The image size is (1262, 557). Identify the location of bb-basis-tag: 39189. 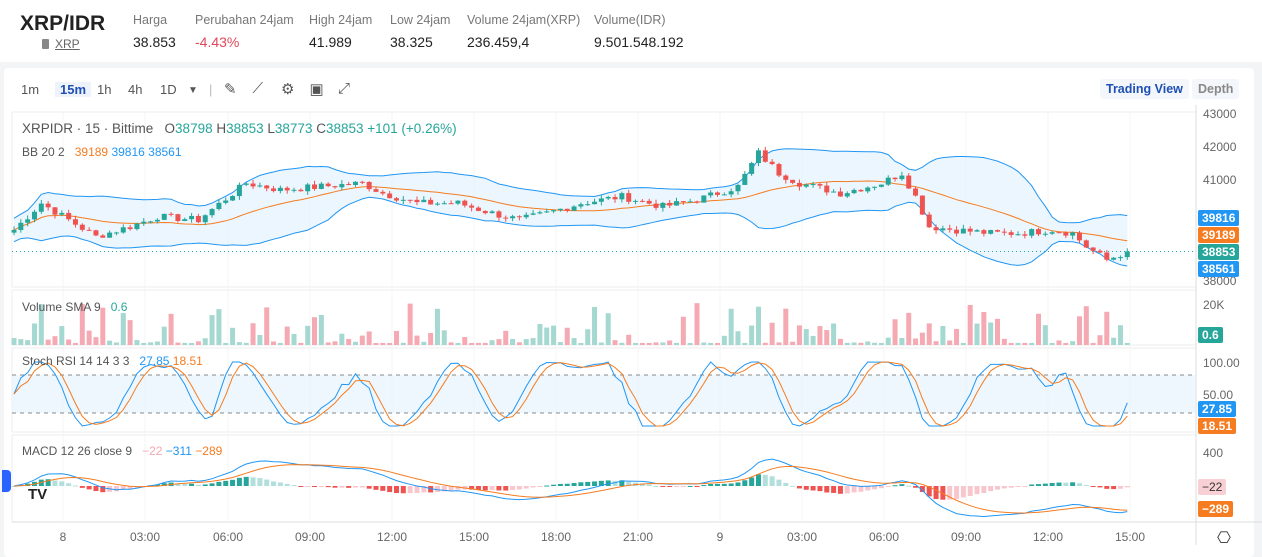
(1219, 235).